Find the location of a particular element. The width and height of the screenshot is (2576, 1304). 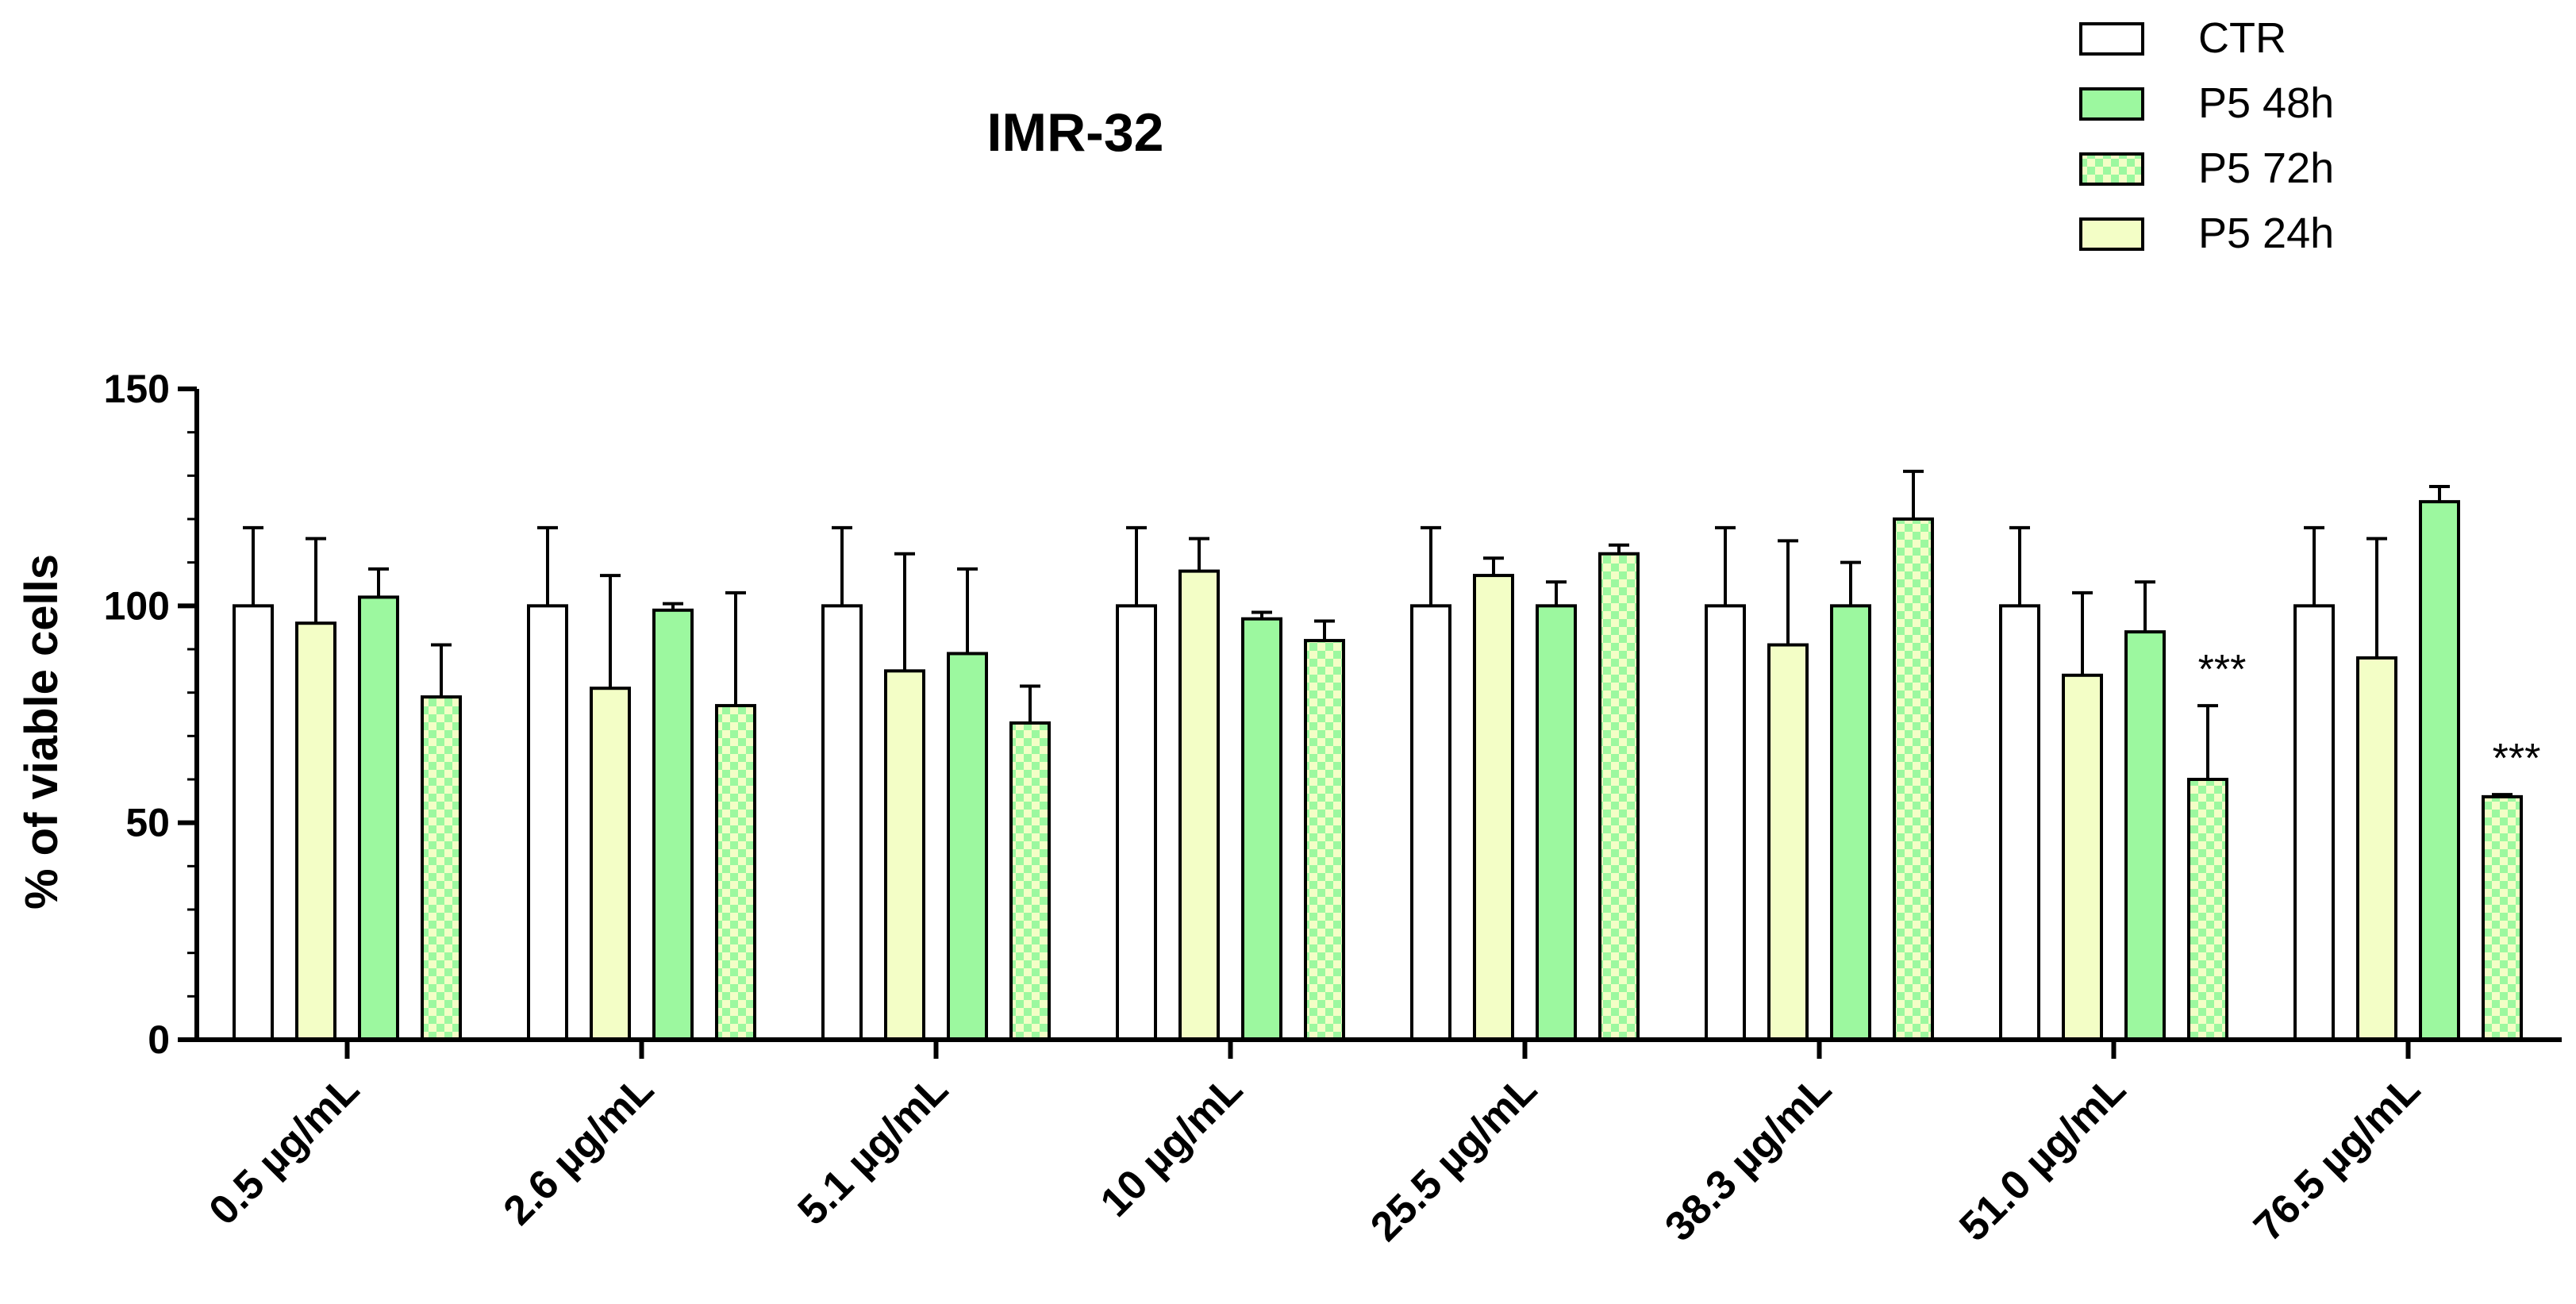

bar-25-5-g-ml-p5-24h is located at coordinates (1493, 808).